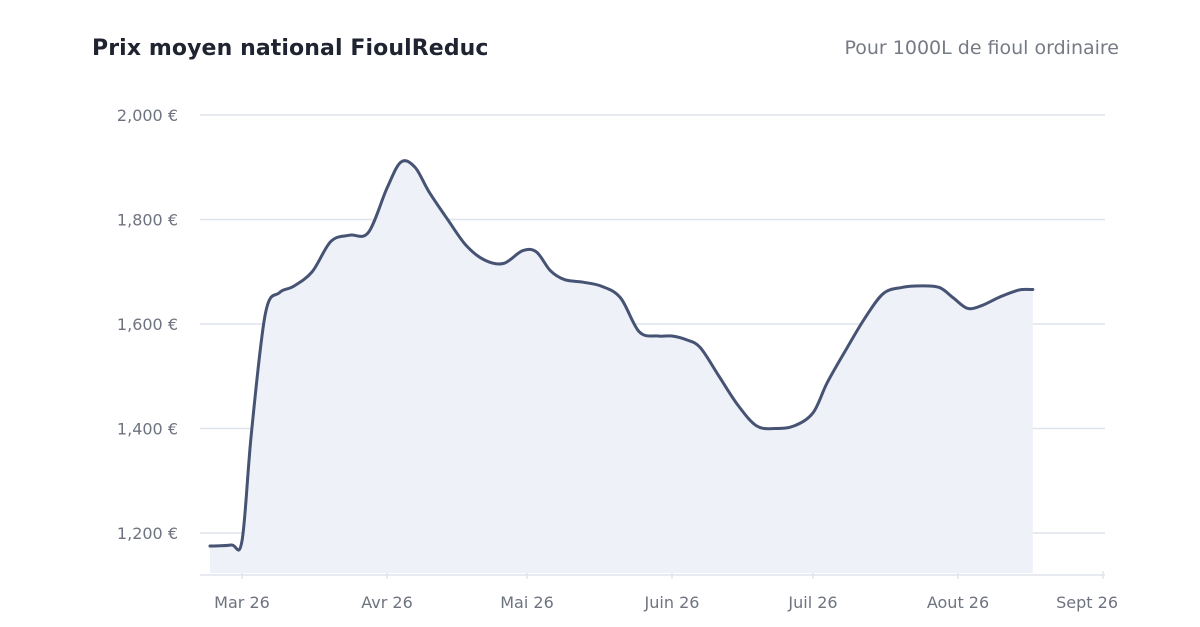 The width and height of the screenshot is (1200, 627). Describe the element at coordinates (147, 220) in the screenshot. I see `y-tick-label: 1,800 €` at that location.